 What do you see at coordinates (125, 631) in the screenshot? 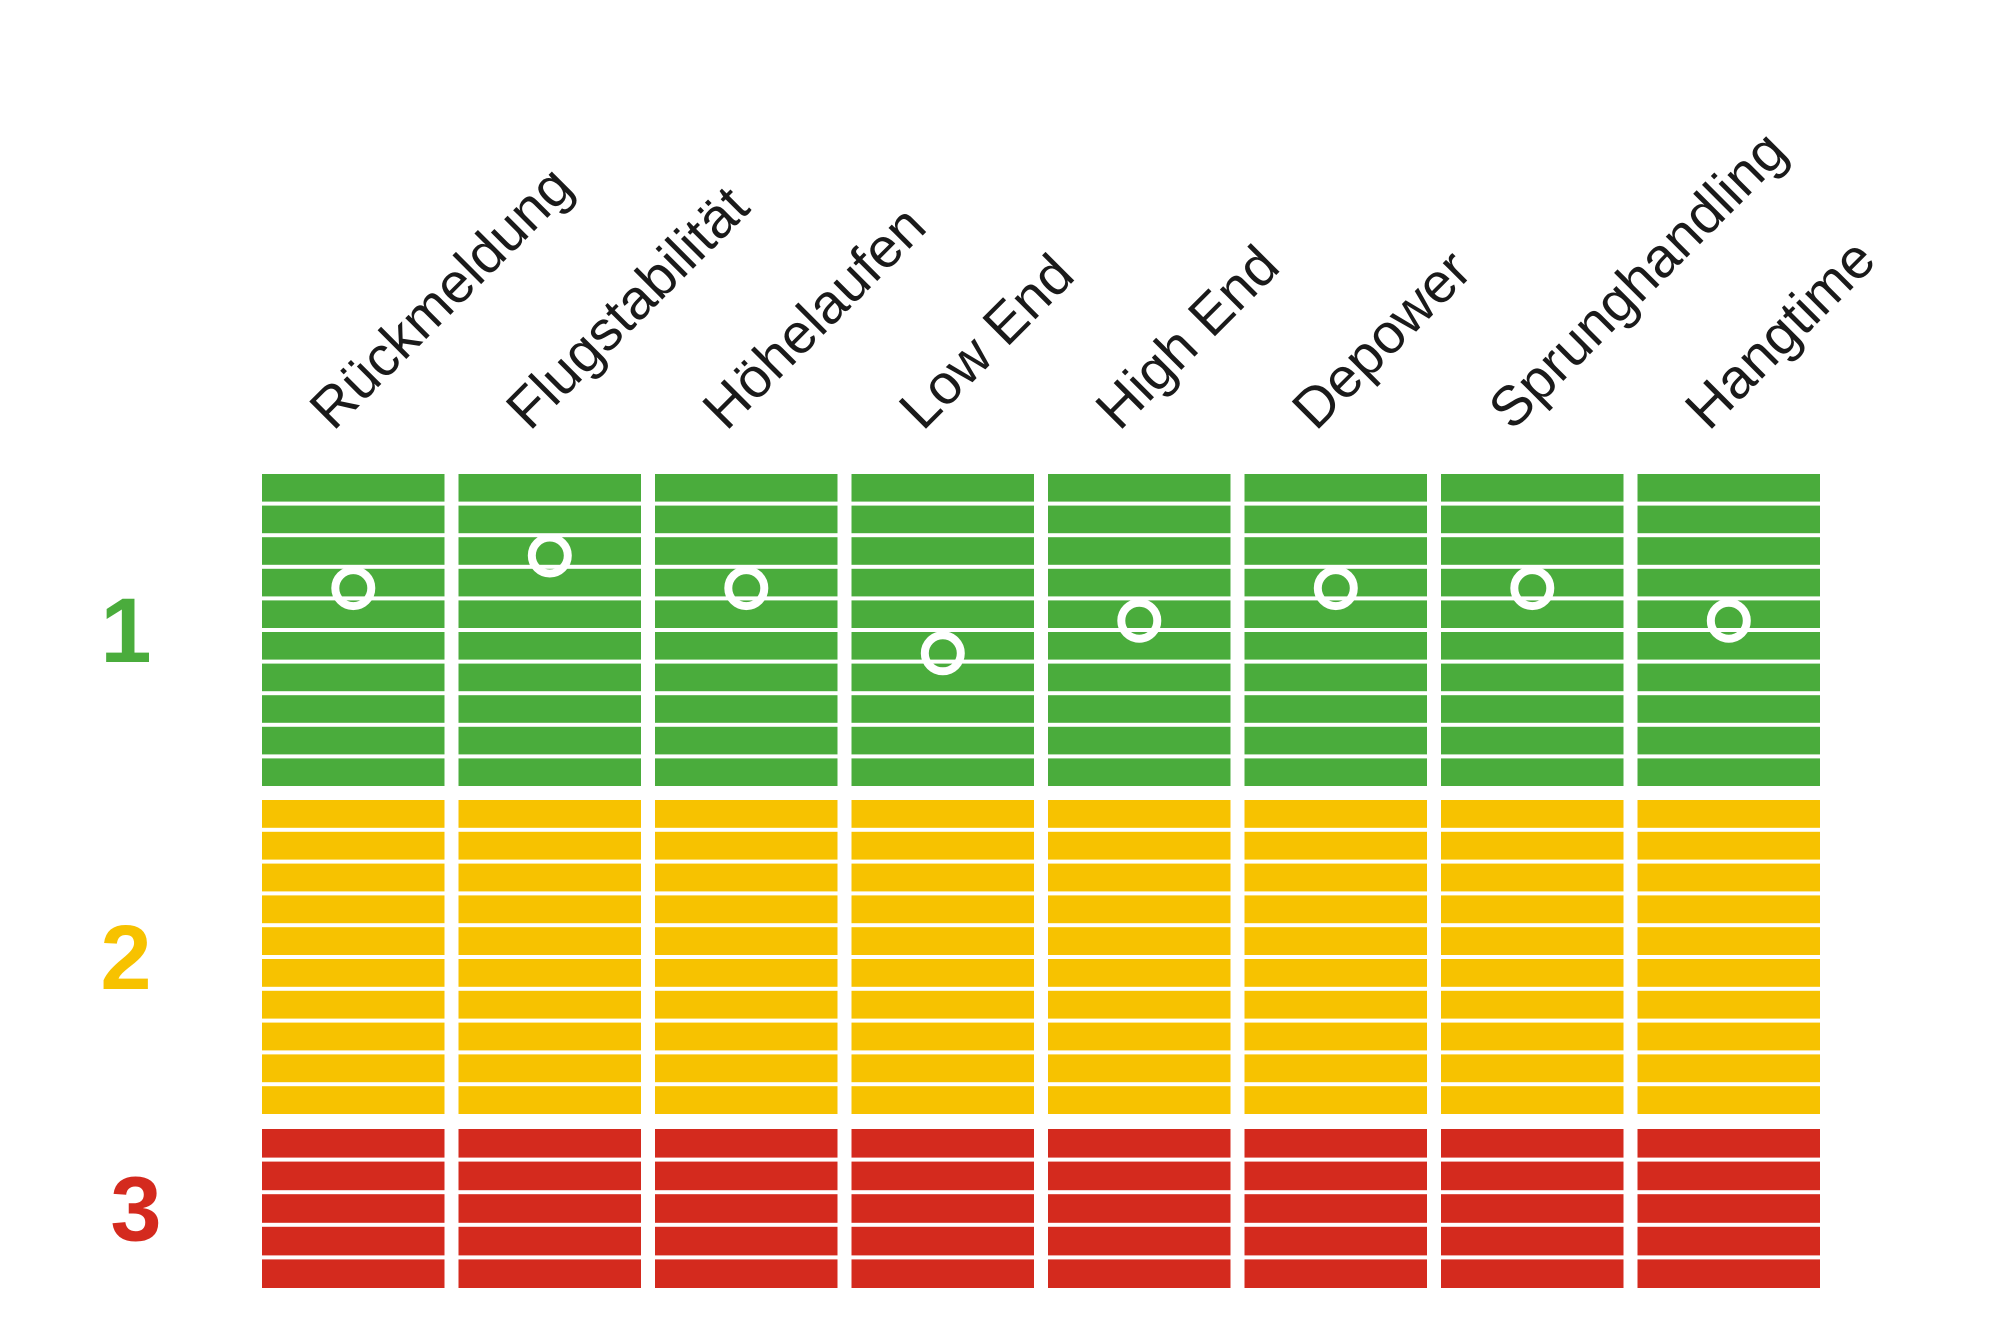
I see `zone-label-1: 1` at bounding box center [125, 631].